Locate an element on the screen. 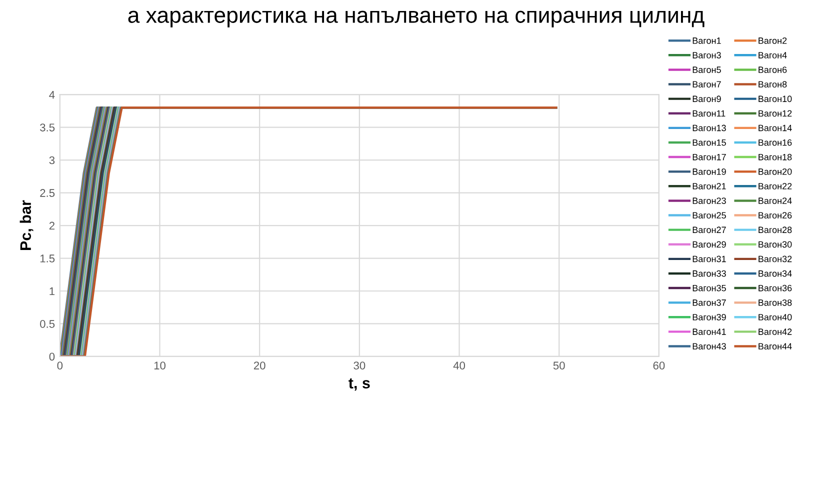 The image size is (832, 485). legend-label: Вагон33 is located at coordinates (709, 273).